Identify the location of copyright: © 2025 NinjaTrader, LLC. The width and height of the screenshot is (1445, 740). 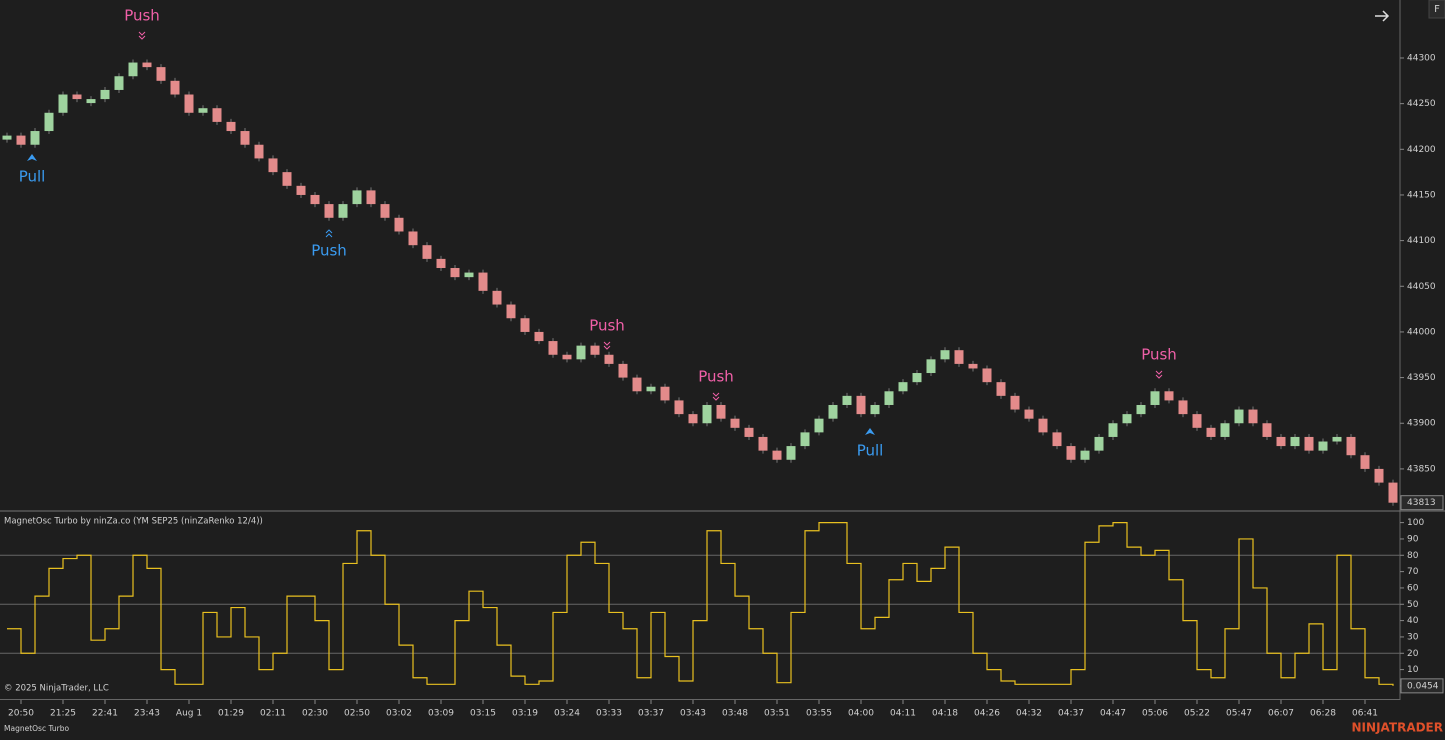
(56, 689).